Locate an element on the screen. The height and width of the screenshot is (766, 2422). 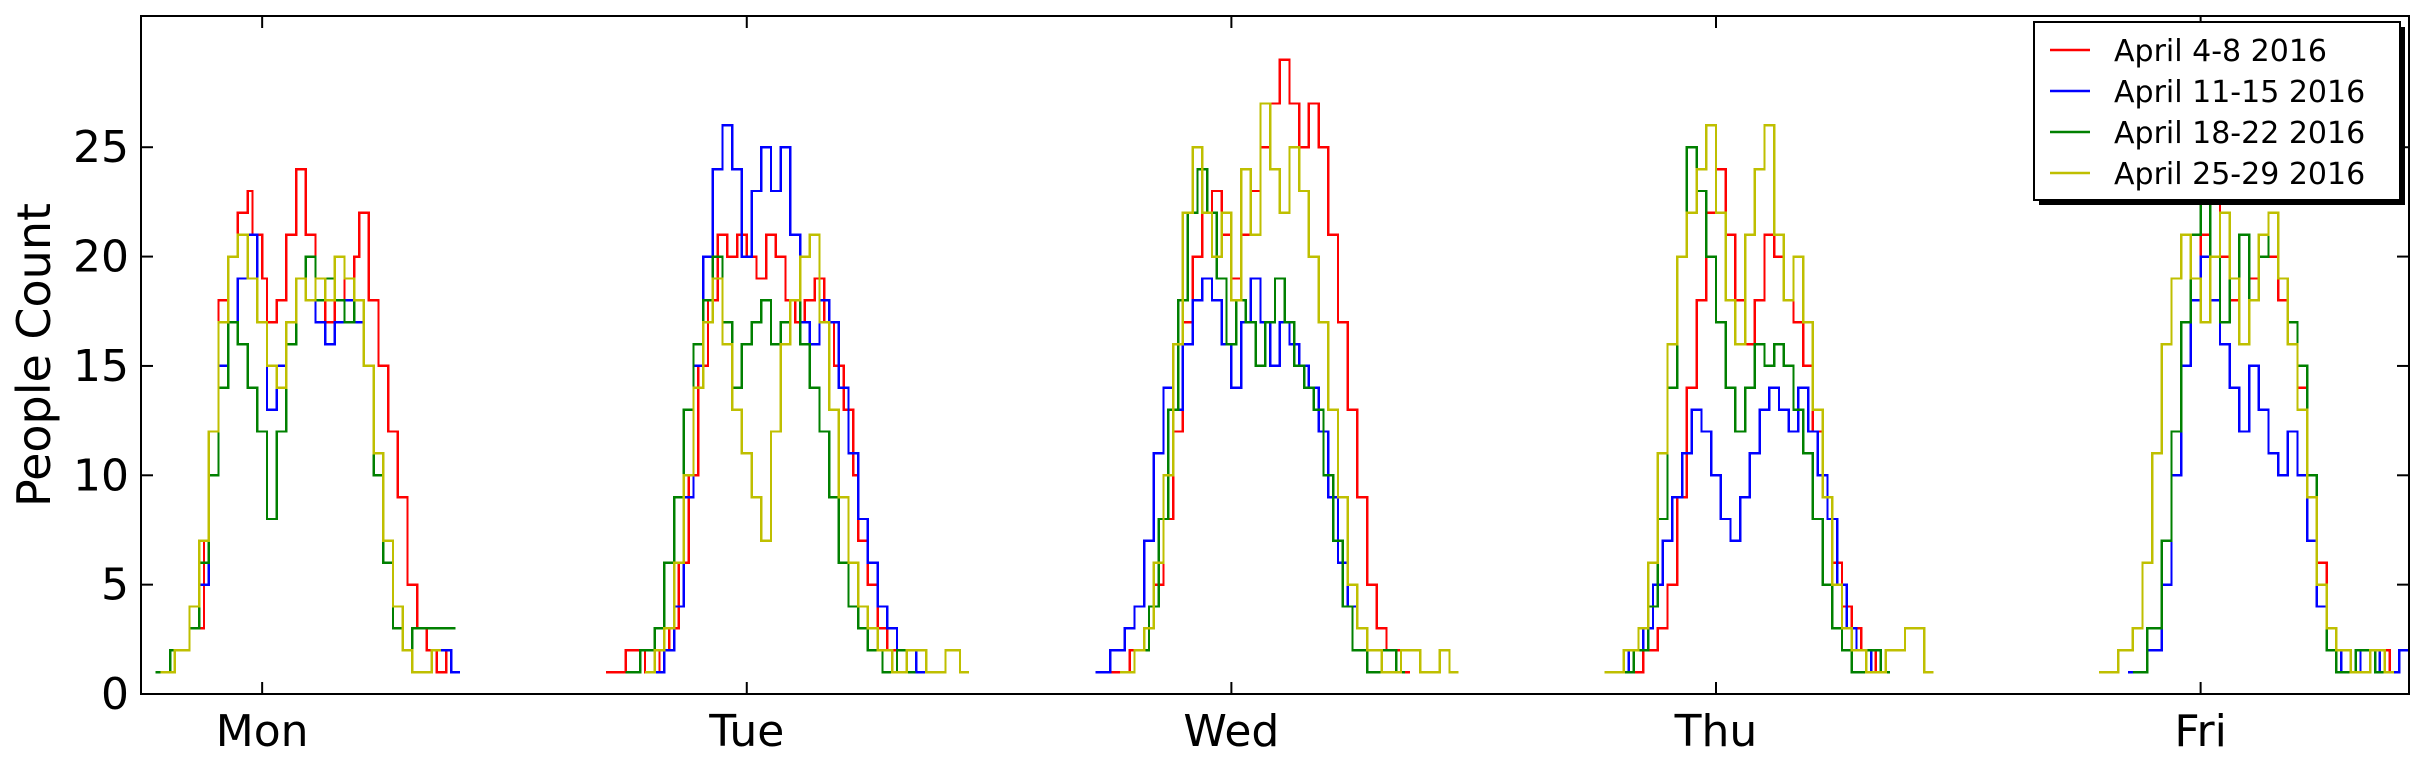
y-tick-label: 0 is located at coordinates (115, 694).